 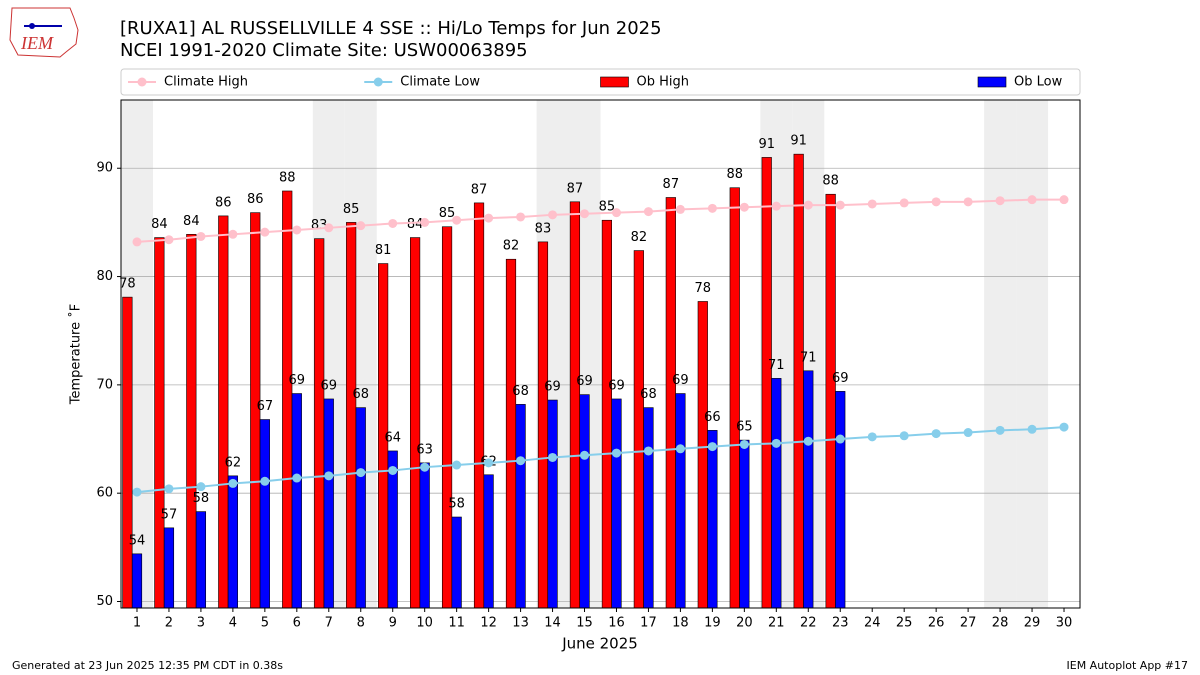 I want to click on x-tick-label: 29, so click(x=1032, y=623).